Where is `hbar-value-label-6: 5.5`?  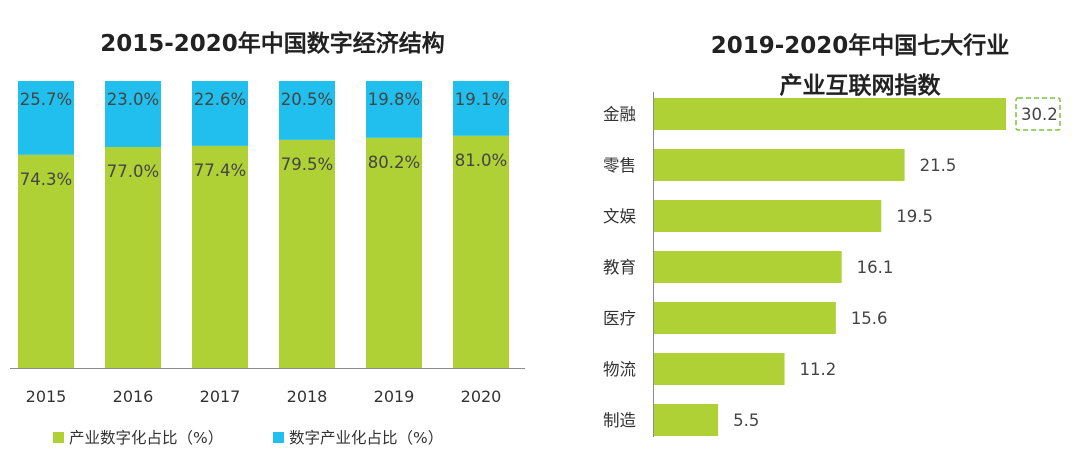 hbar-value-label-6: 5.5 is located at coordinates (746, 420).